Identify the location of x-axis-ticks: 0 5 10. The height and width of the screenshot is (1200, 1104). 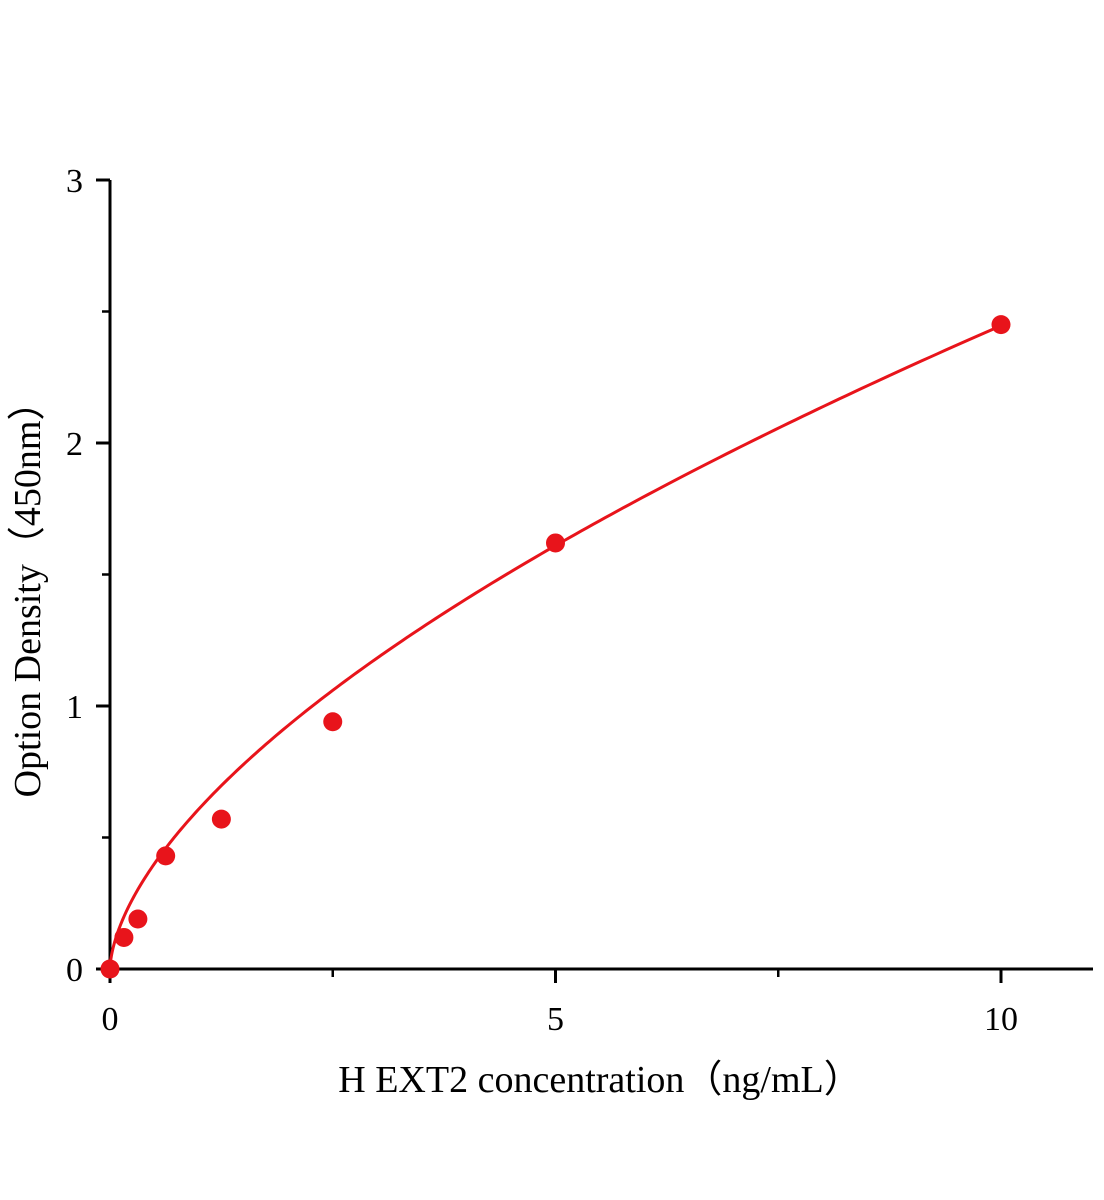
(560, 1003).